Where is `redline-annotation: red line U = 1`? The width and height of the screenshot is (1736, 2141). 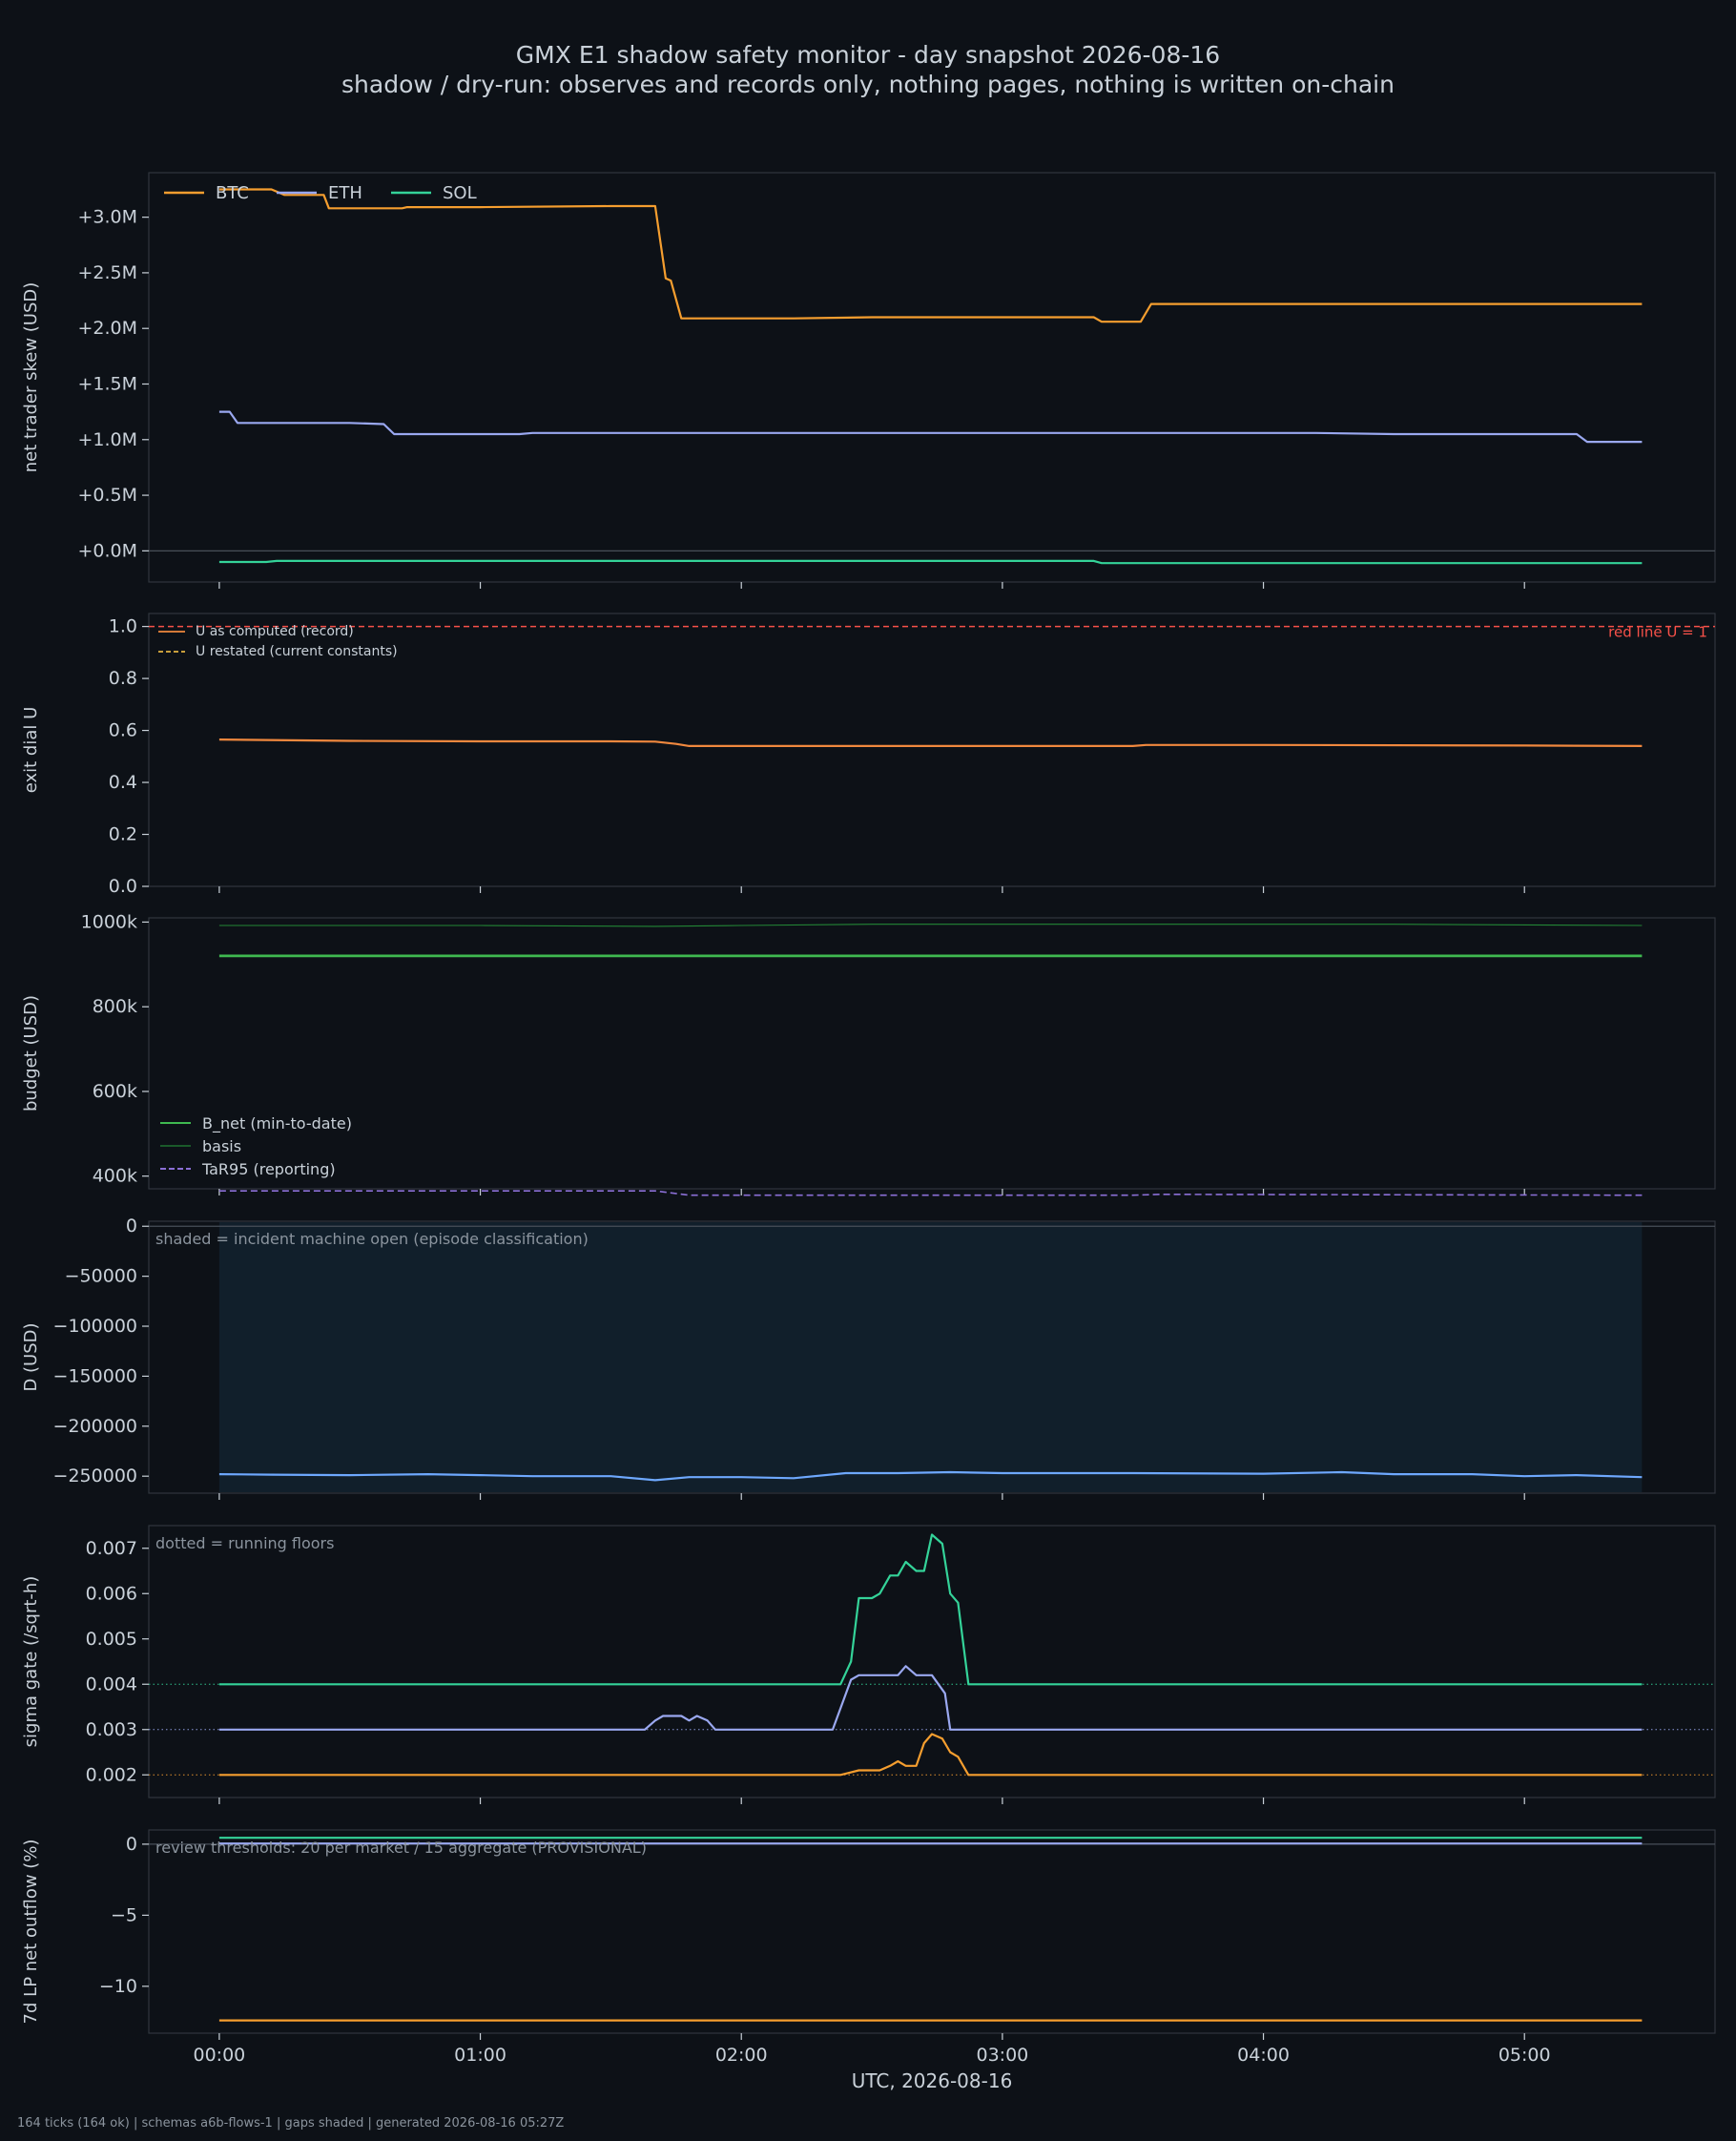 redline-annotation: red line U = 1 is located at coordinates (1657, 632).